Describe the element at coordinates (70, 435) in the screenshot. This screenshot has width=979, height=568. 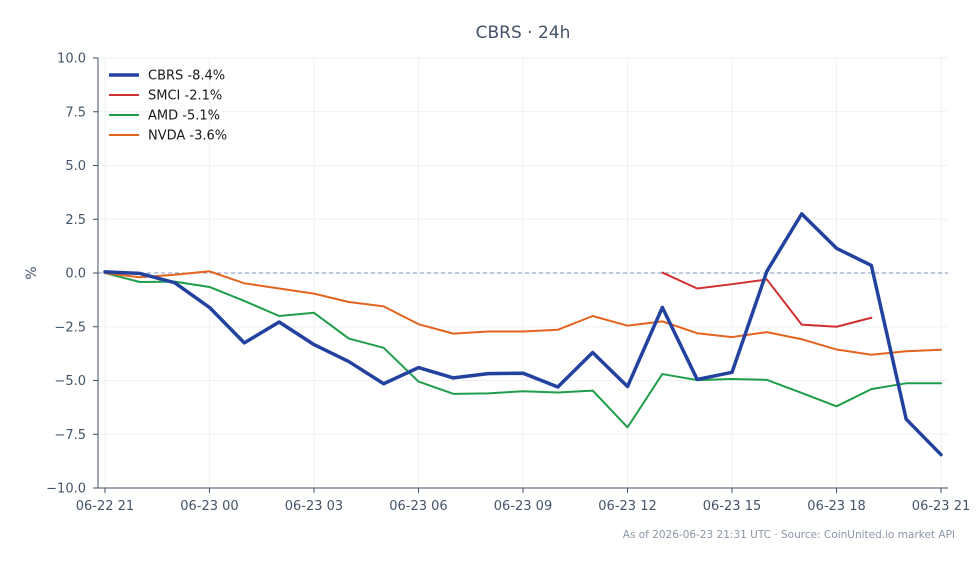
I see `y-tick-label: −7.5` at that location.